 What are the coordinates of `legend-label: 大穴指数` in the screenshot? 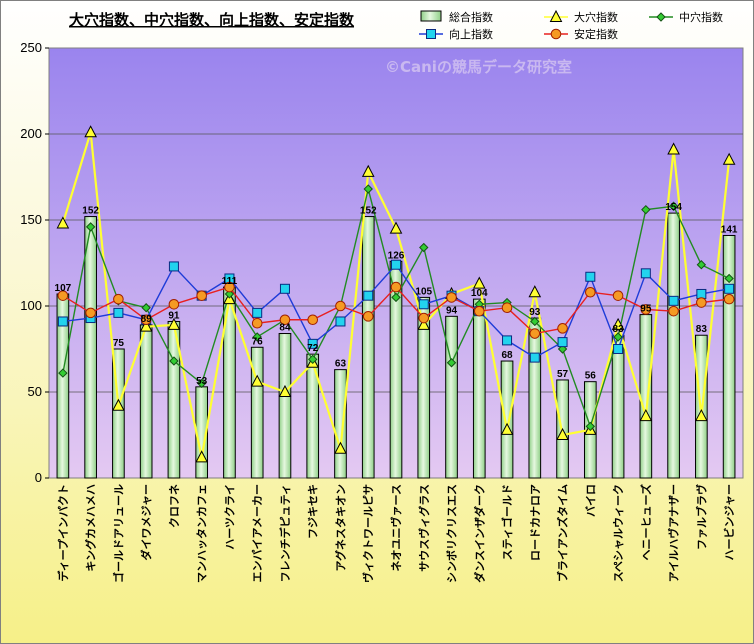 It's located at (596, 17).